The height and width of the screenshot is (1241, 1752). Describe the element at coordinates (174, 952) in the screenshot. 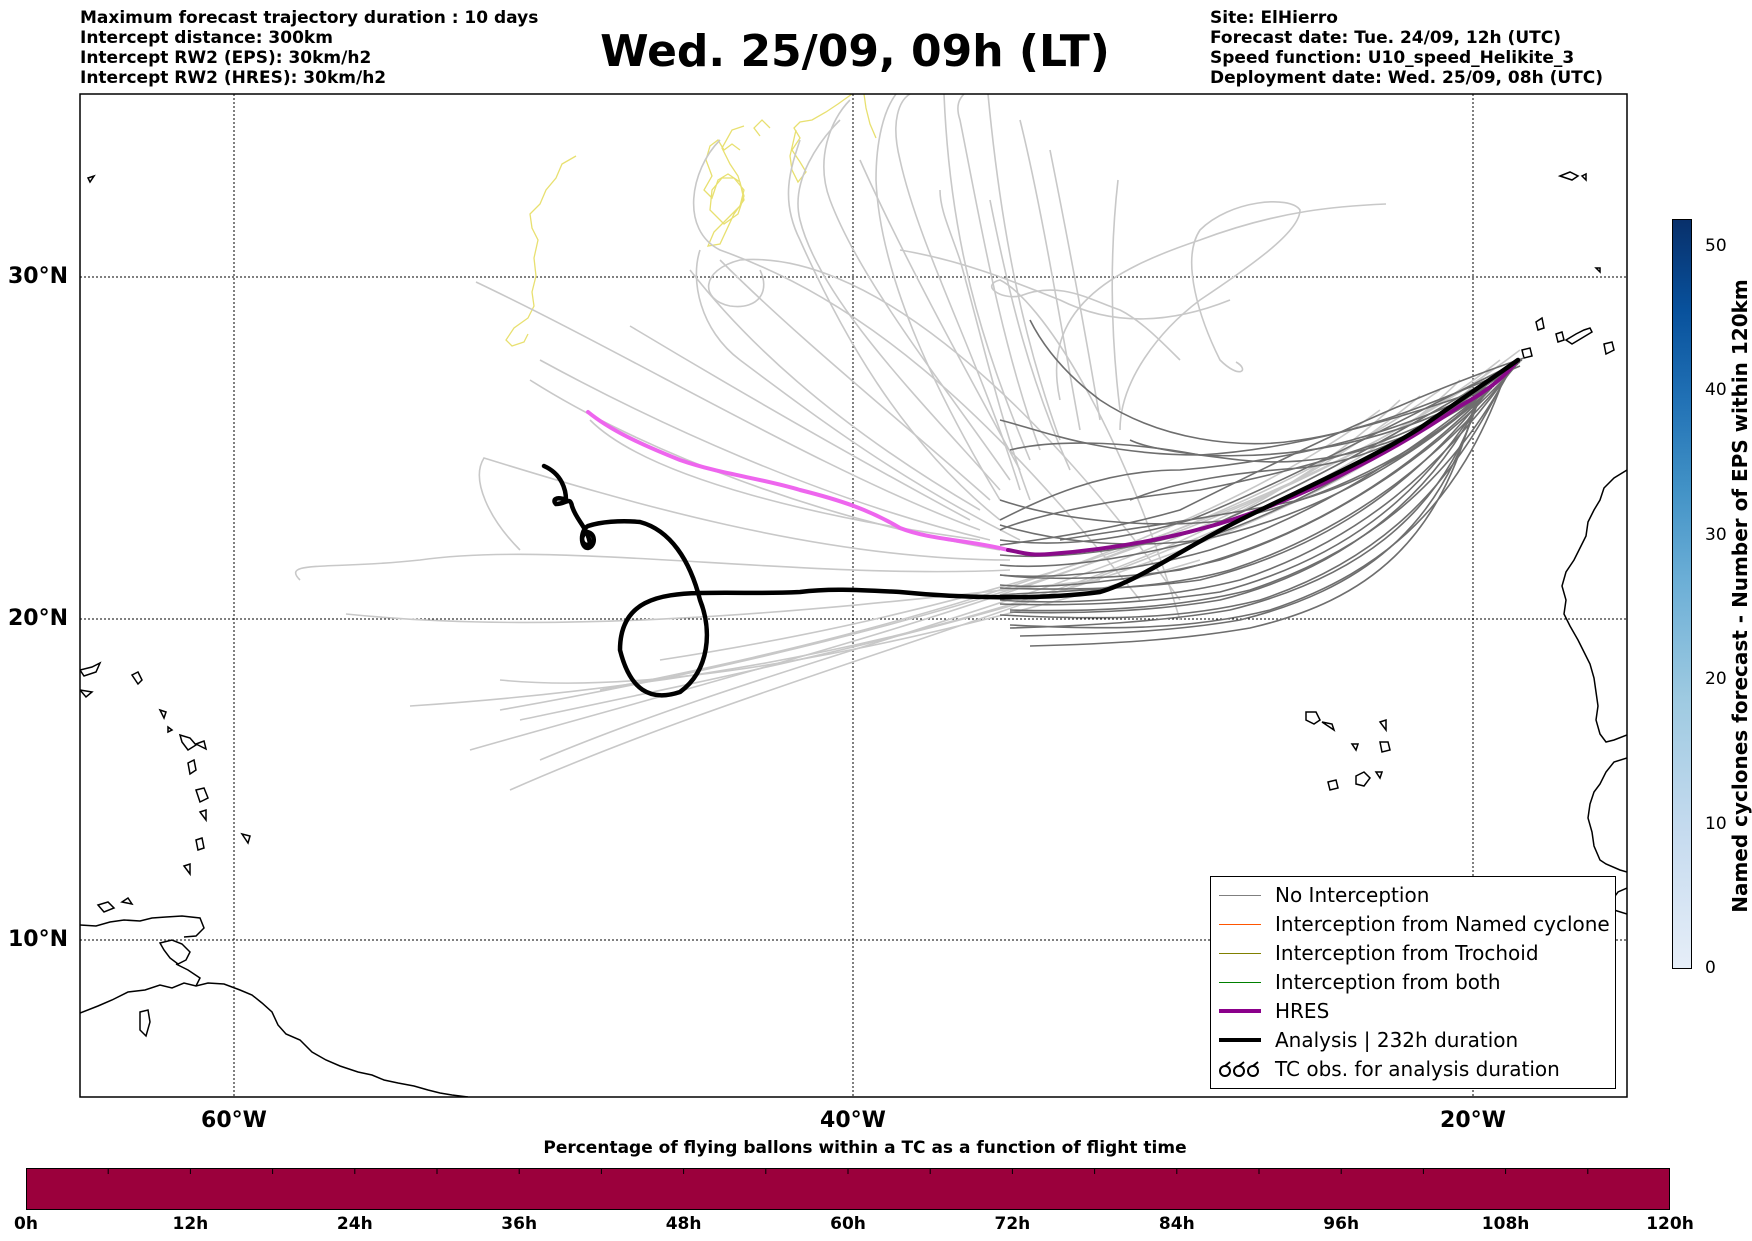

I see `coast-trinidad` at that location.